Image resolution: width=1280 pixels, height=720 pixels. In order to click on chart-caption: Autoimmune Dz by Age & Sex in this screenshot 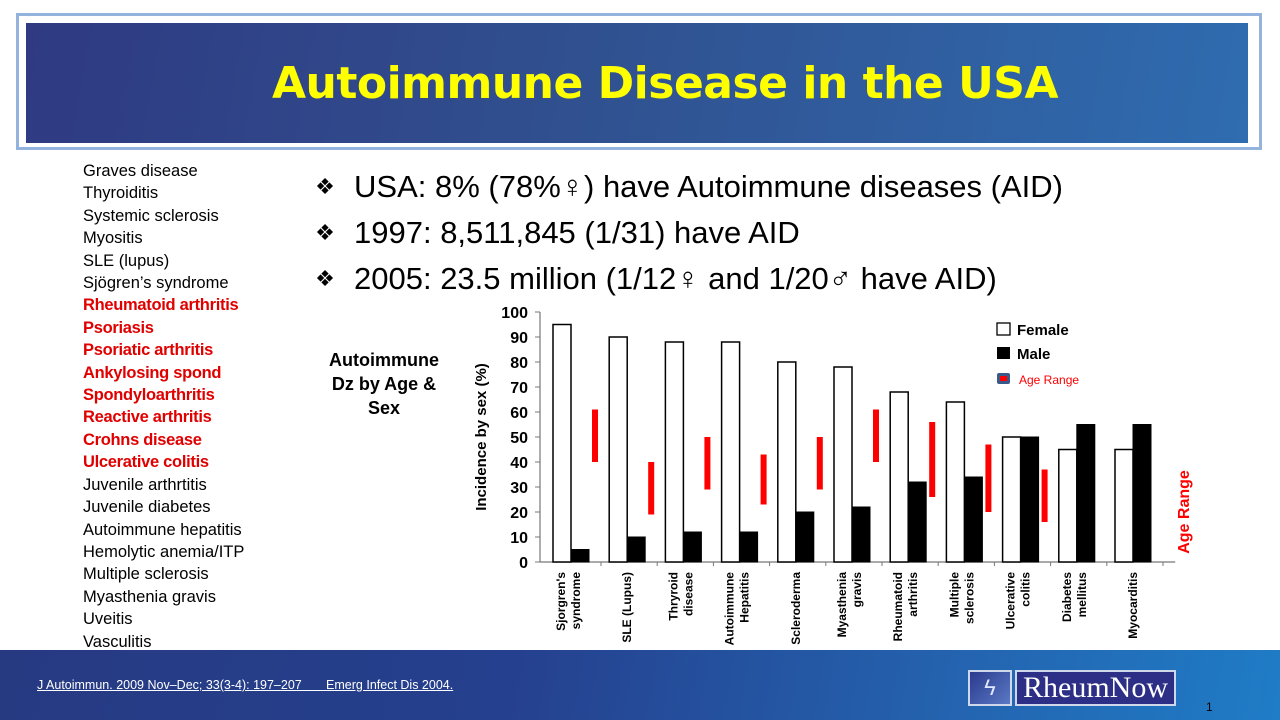, I will do `click(384, 384)`.